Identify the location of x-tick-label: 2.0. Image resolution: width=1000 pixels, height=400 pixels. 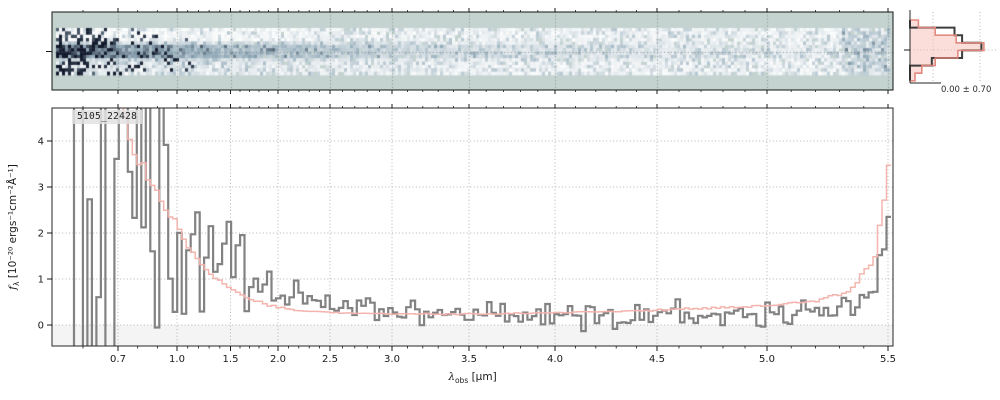
(278, 359).